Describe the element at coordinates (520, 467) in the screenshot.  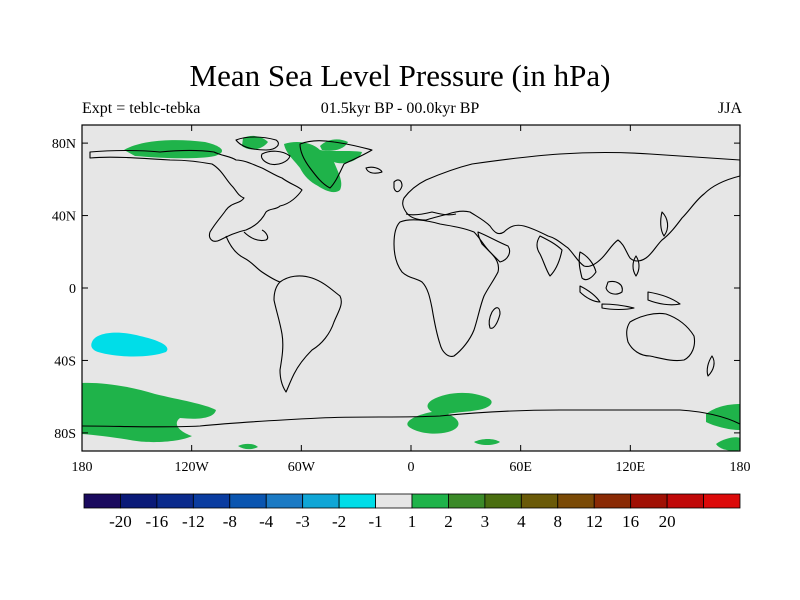
I see `x-tick-label: 60E` at that location.